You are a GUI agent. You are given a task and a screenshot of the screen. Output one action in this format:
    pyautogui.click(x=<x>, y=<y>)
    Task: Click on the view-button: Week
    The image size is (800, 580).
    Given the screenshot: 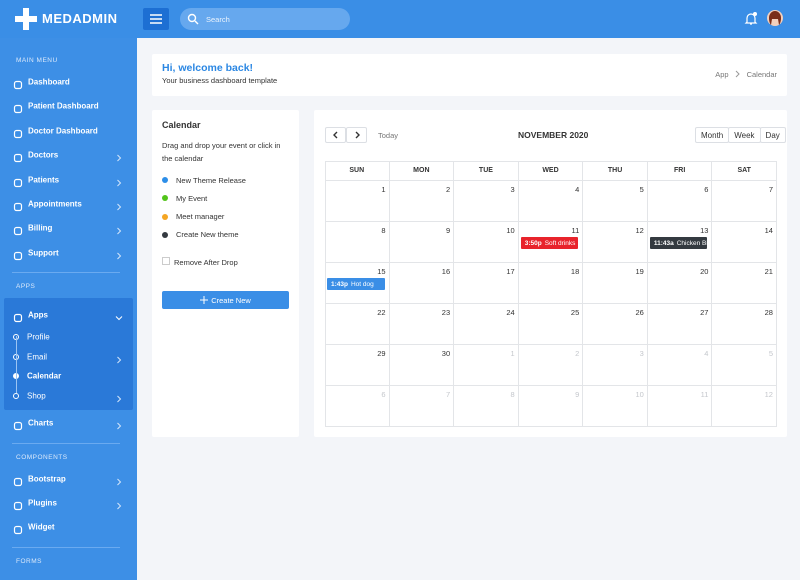 What is the action you would take?
    pyautogui.click(x=744, y=135)
    